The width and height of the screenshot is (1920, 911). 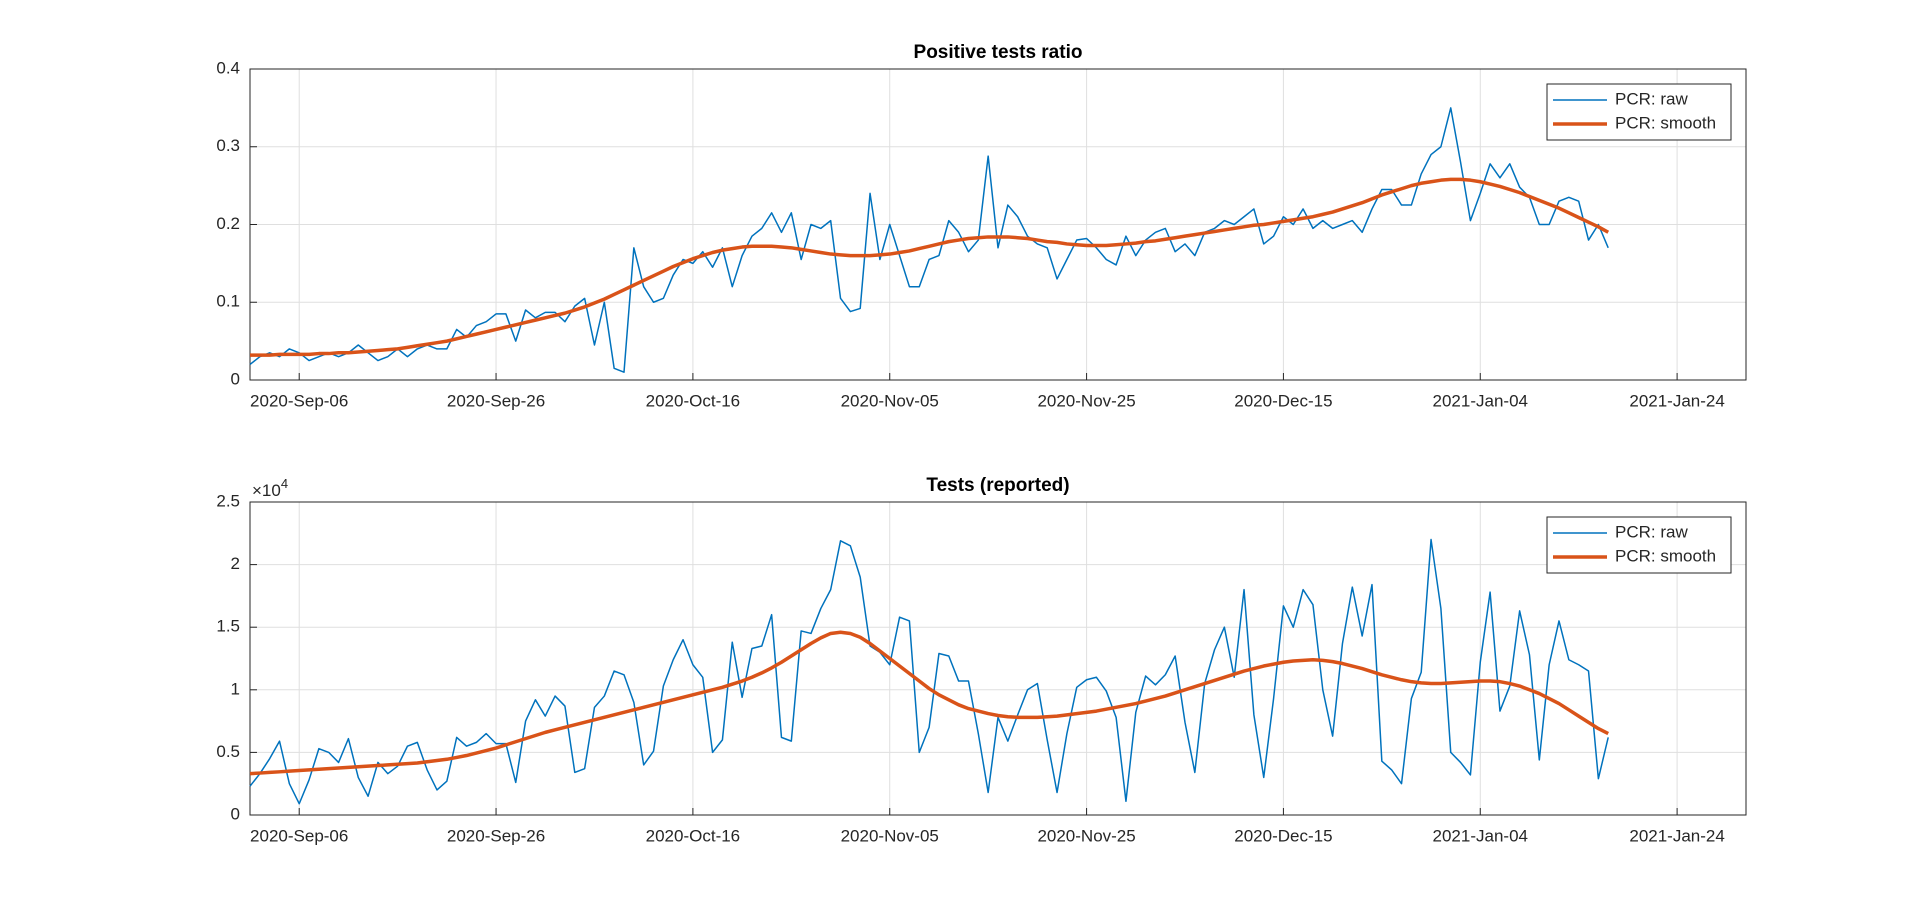 What do you see at coordinates (284, 483) in the screenshot?
I see `exponent-power: 4` at bounding box center [284, 483].